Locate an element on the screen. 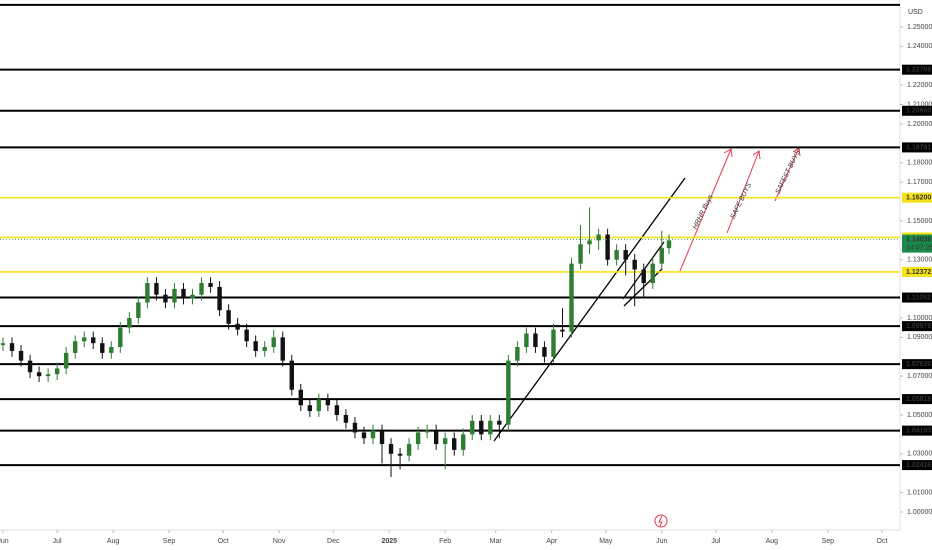 The image size is (932, 550). y-tick-label: 1.24000 is located at coordinates (919, 46).